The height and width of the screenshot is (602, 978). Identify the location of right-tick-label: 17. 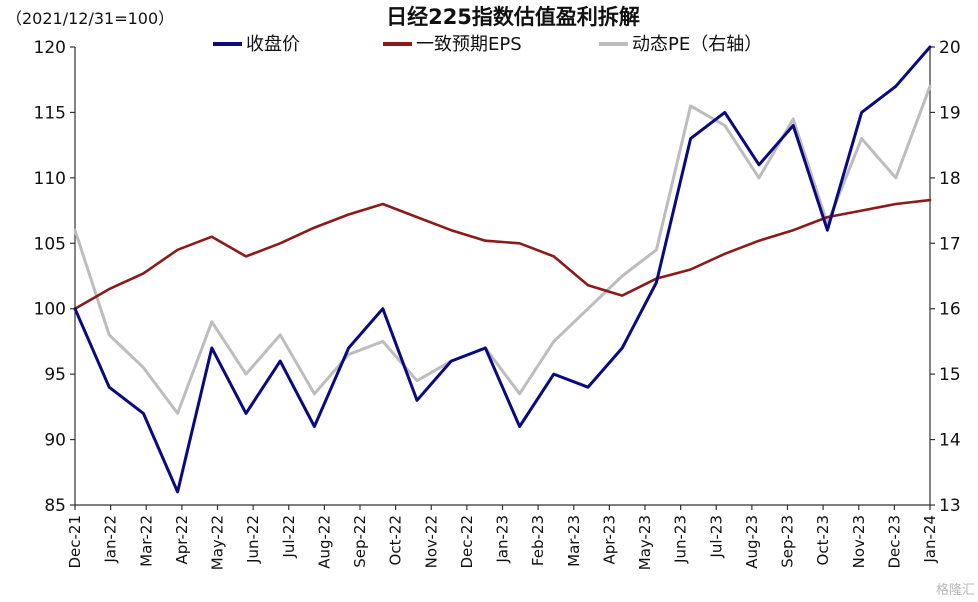
(950, 244).